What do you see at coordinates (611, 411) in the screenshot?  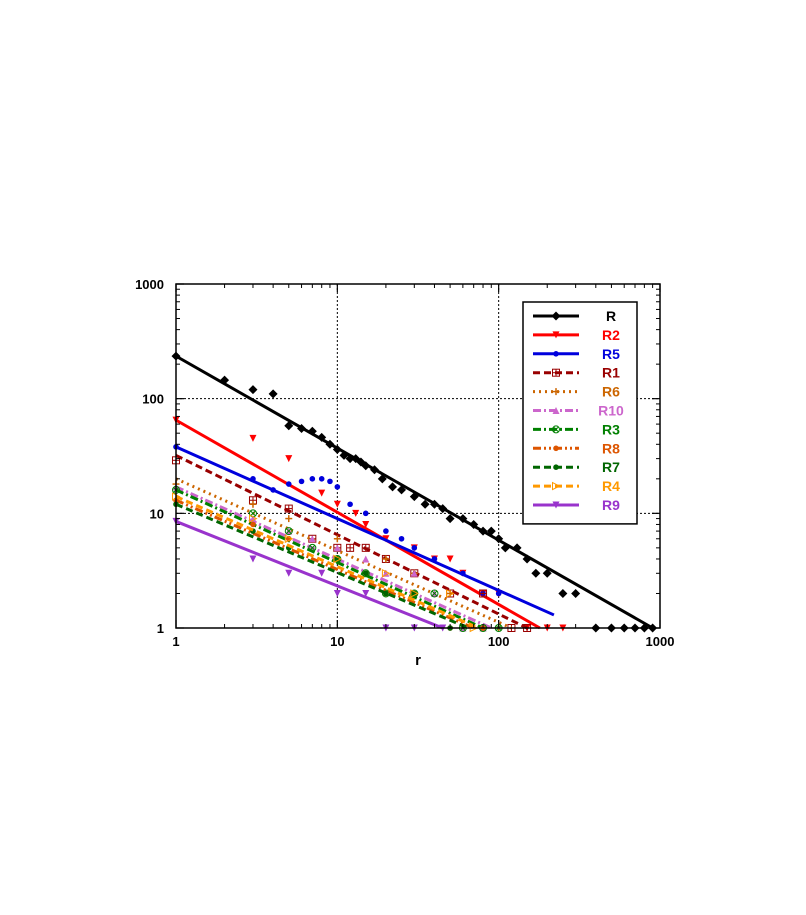 I see `legend-label-r10: R10` at bounding box center [611, 411].